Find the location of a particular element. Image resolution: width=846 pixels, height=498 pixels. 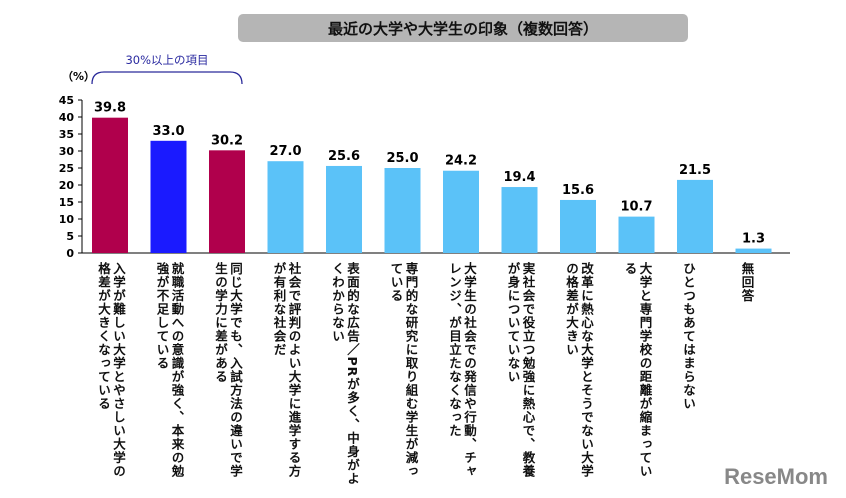

data-label: 33.0 is located at coordinates (168, 131).